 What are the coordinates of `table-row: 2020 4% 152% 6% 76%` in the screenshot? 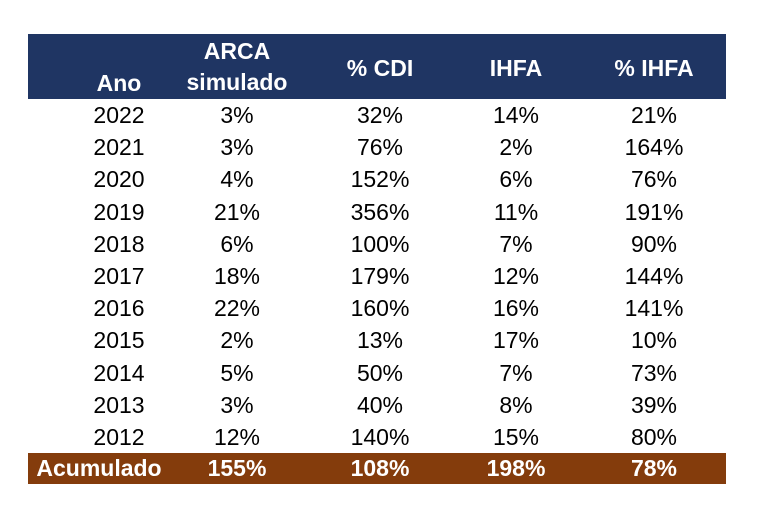 It's located at (377, 179).